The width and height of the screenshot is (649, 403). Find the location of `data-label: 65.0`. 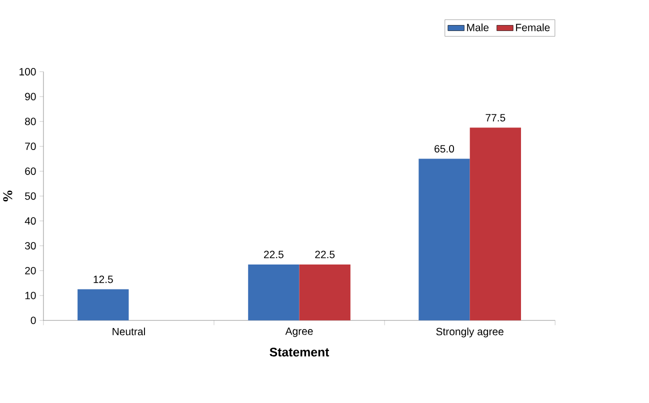

data-label: 65.0 is located at coordinates (444, 149).